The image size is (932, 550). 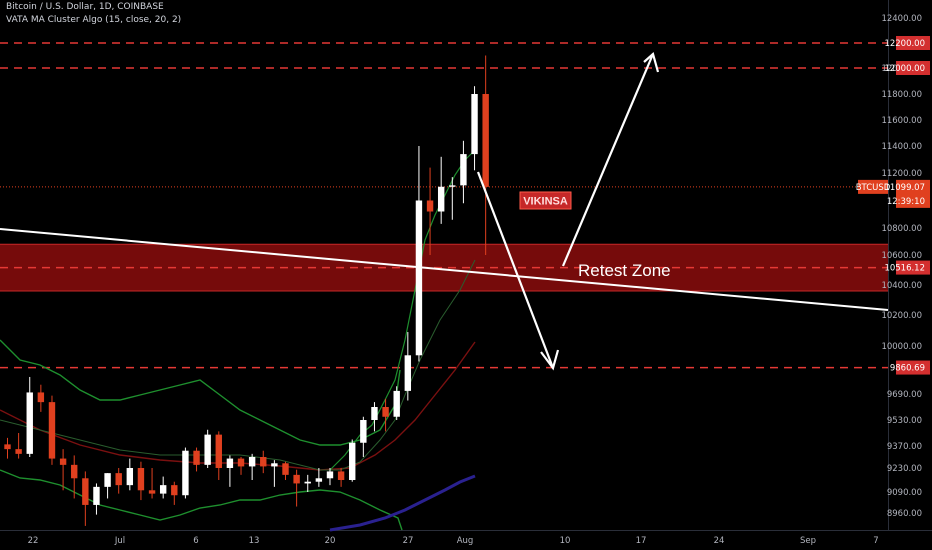 I want to click on y-tick-label: 9370.00, so click(x=904, y=447).